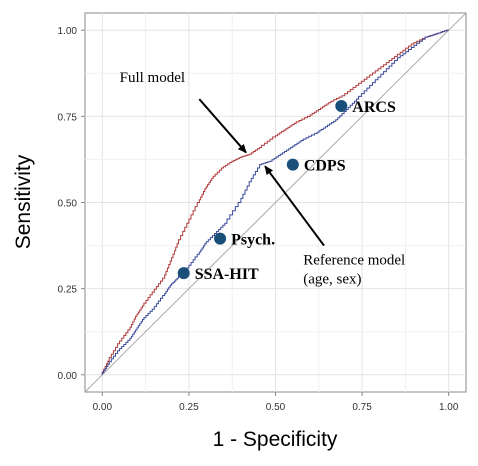 This screenshot has width=478, height=466. What do you see at coordinates (332, 280) in the screenshot?
I see `annotation-label: (age, sex)` at bounding box center [332, 280].